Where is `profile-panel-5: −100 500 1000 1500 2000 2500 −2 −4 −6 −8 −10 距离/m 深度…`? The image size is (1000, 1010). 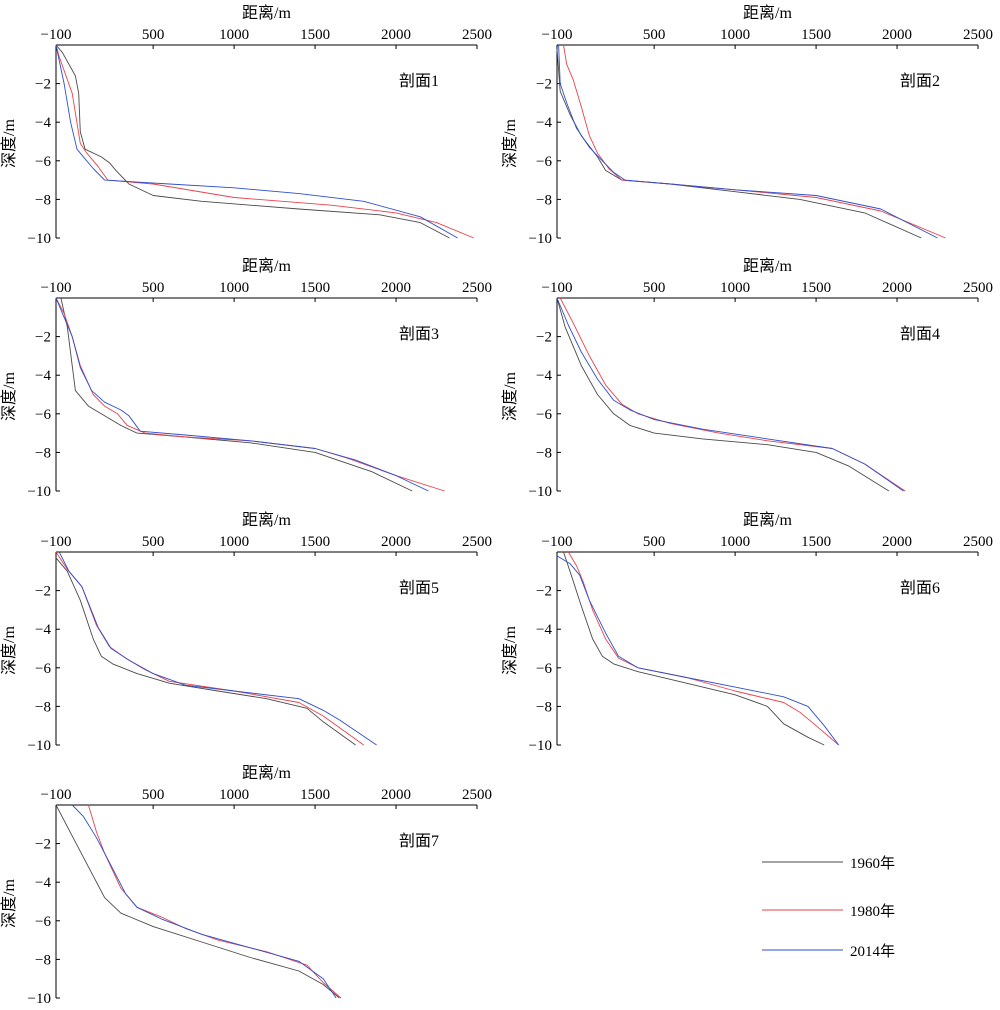
profile-panel-5: −100 500 1000 1500 2000 2500 −2 −4 −6 −8 −10 距离/m 深度… is located at coordinates (246, 632).